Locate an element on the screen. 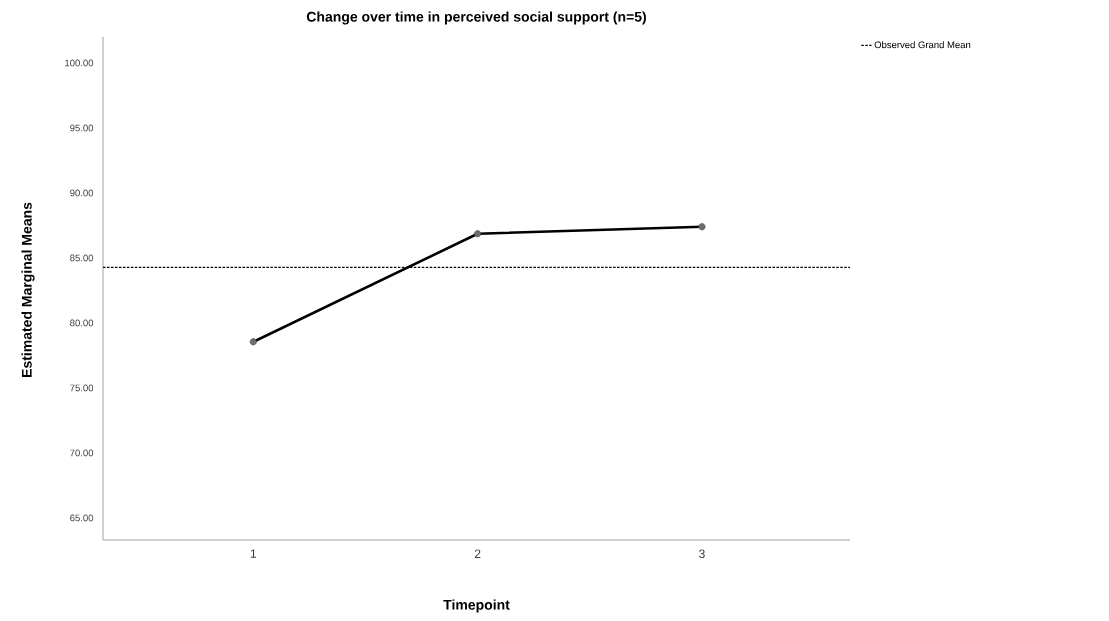 The width and height of the screenshot is (1109, 621). y-axis-title: Estimated Marginal Means is located at coordinates (28, 289).